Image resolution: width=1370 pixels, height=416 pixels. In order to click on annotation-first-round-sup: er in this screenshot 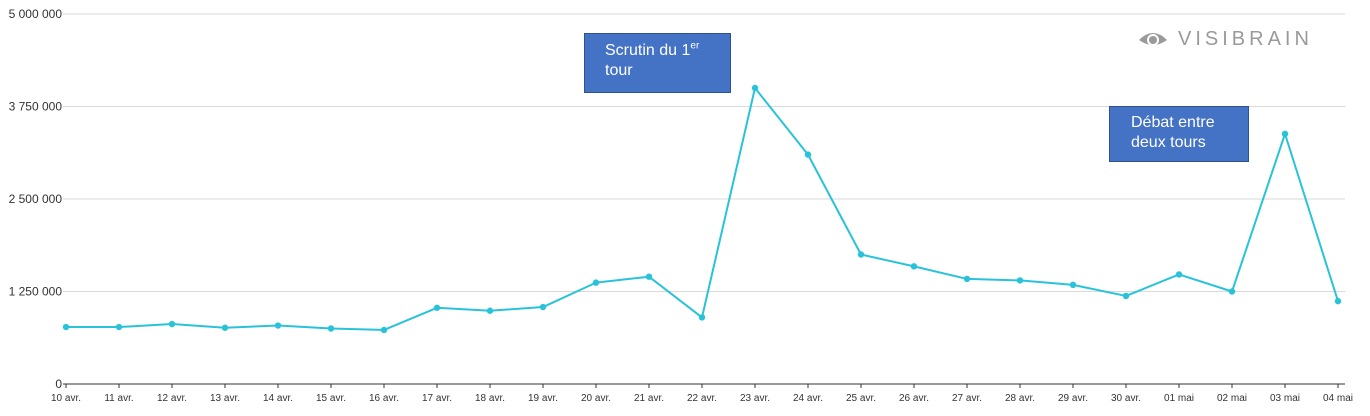, I will do `click(695, 46)`.